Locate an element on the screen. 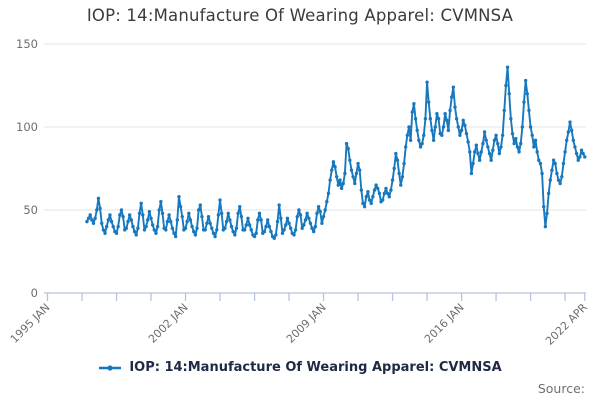 Image resolution: width=600 pixels, height=400 pixels. legend-line-marker is located at coordinates (110, 367).